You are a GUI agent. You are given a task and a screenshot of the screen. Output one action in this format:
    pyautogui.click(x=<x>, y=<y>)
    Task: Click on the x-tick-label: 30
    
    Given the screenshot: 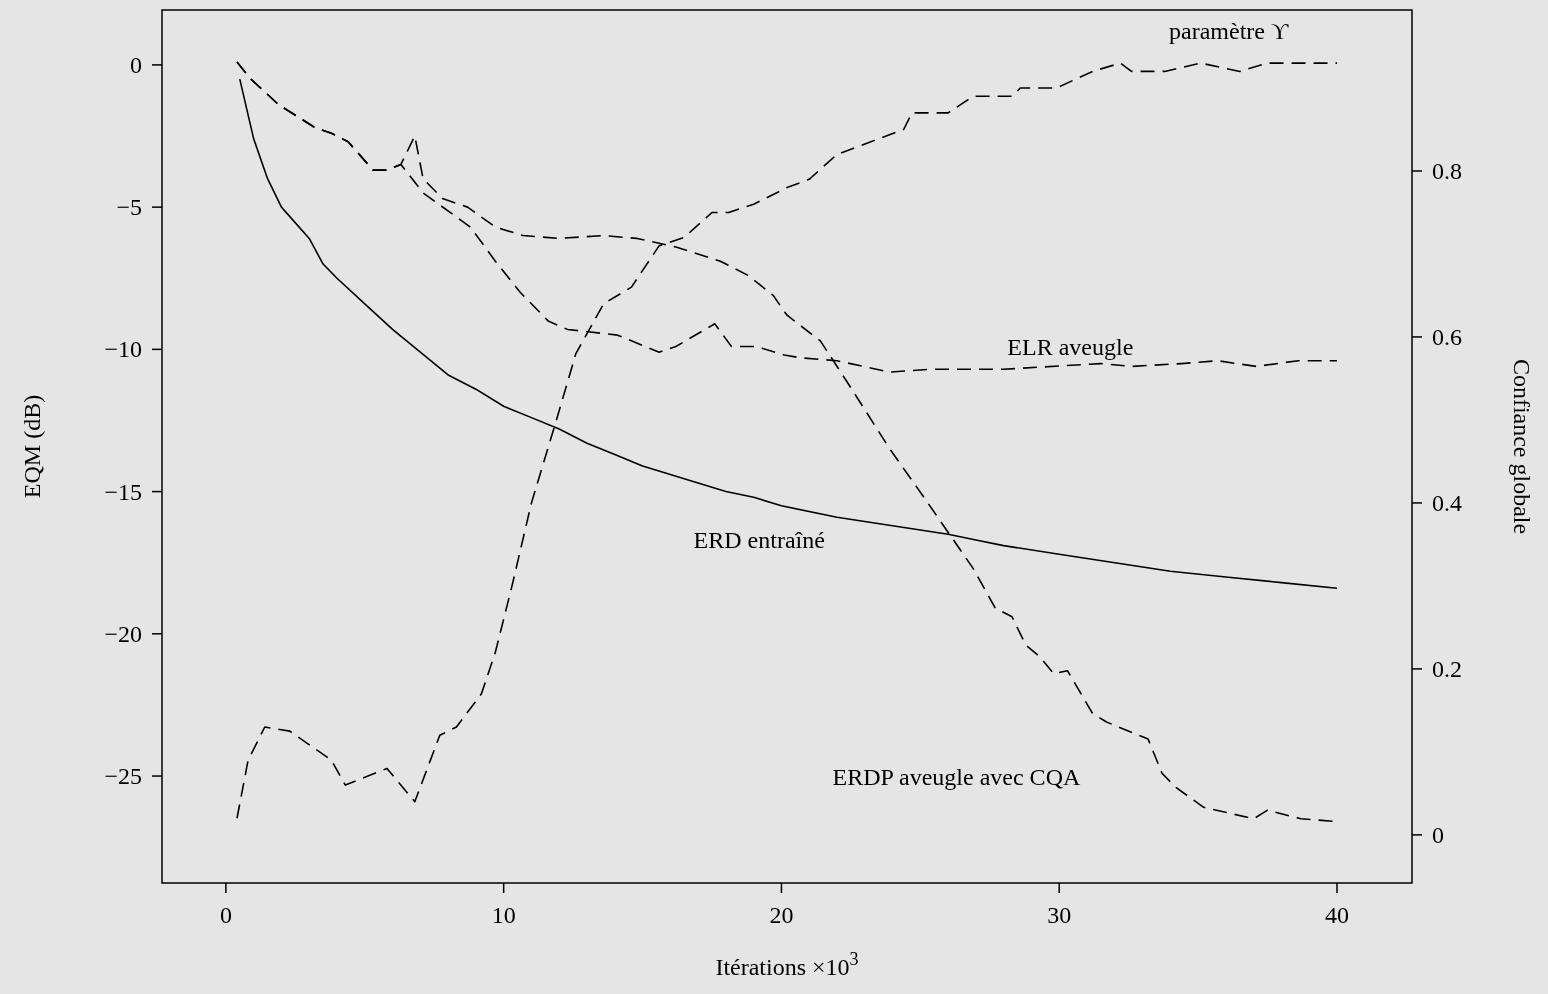 What is the action you would take?
    pyautogui.click(x=1059, y=915)
    